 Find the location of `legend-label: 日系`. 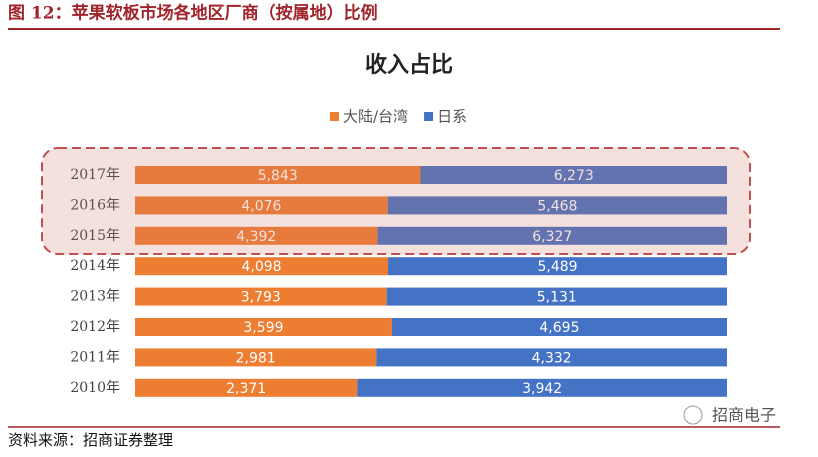

legend-label: 日系 is located at coordinates (452, 117).